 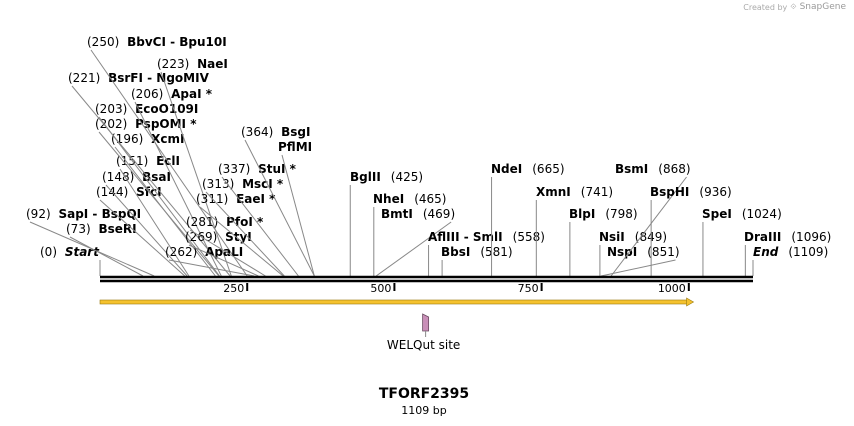 I want to click on site-ndei: NdeI (665), so click(x=528, y=219).